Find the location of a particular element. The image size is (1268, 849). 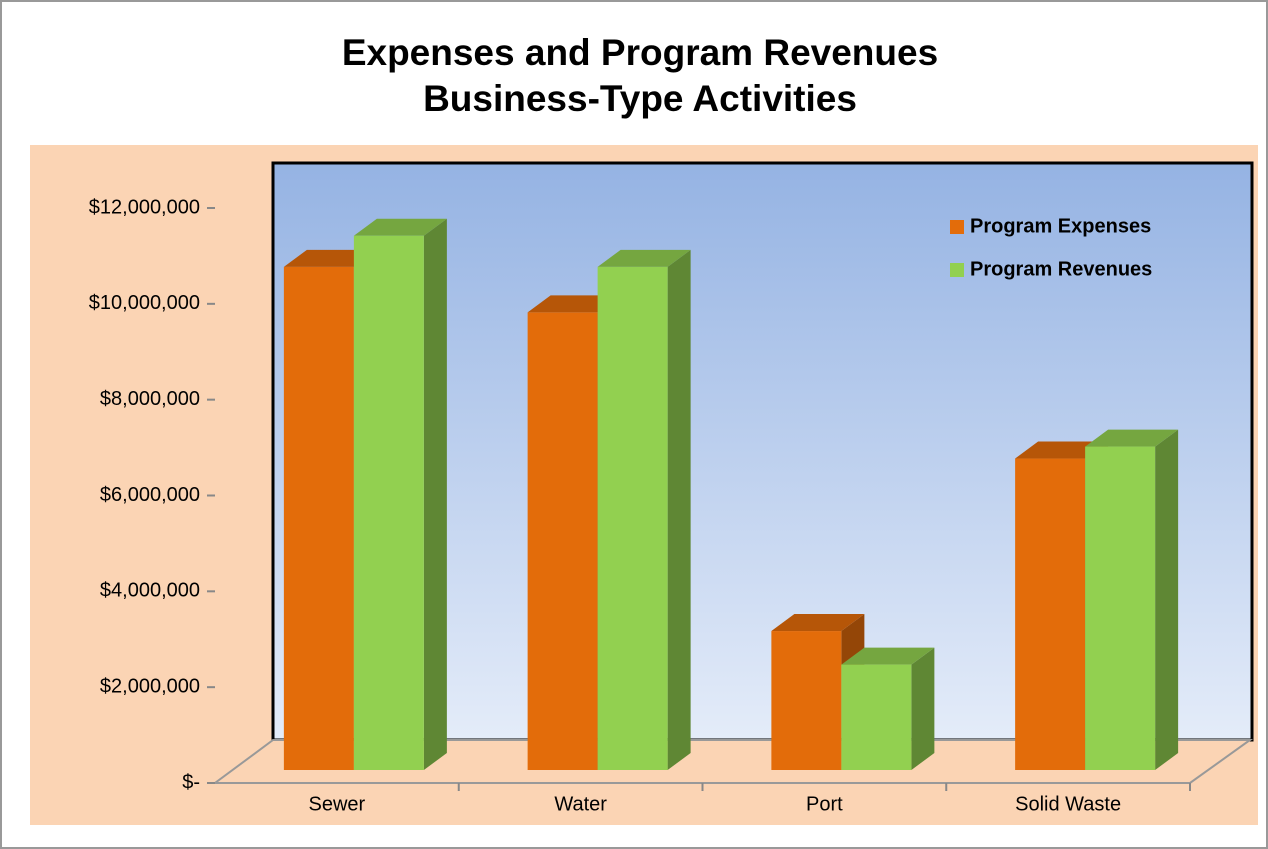

x-tick-label: Sewer is located at coordinates (337, 804).